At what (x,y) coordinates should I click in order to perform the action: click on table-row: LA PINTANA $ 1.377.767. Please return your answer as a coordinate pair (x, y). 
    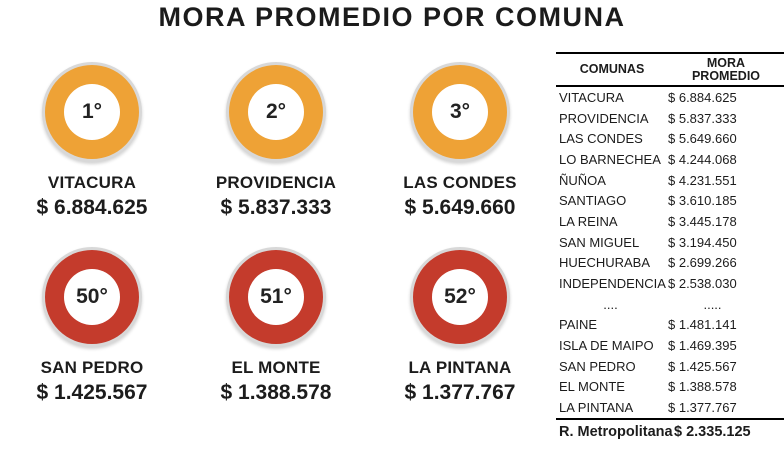
    Looking at the image, I should click on (670, 407).